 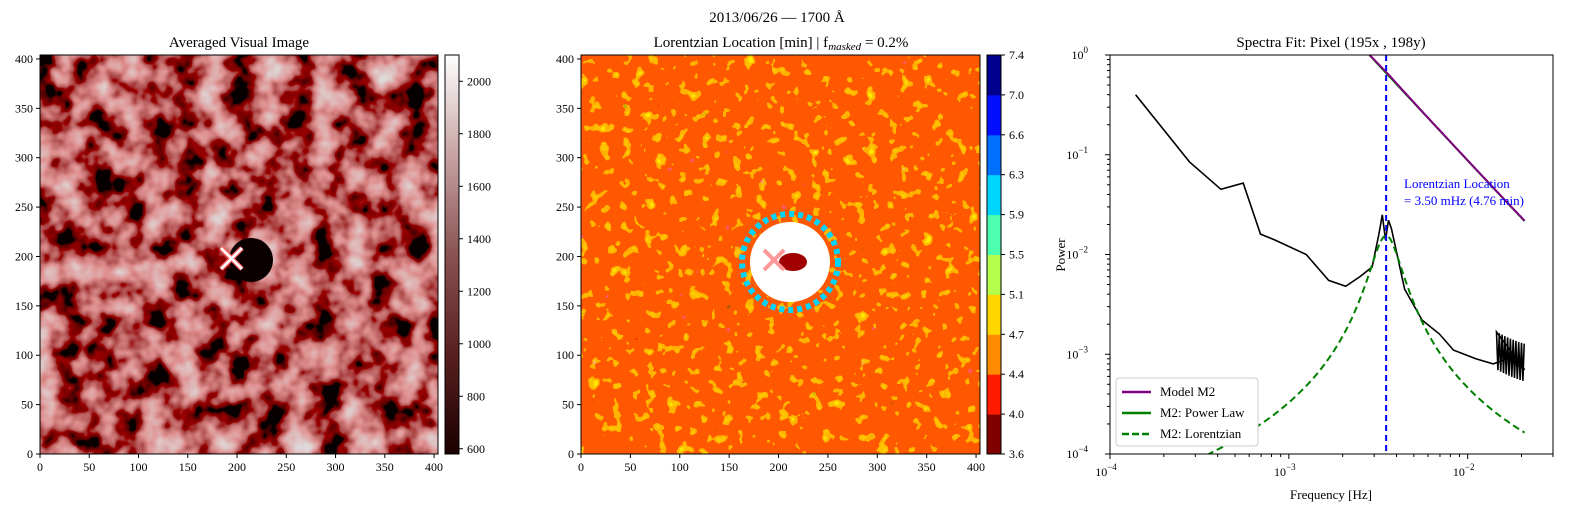 What do you see at coordinates (976, 467) in the screenshot?
I see `p2-x-tick-label: 400` at bounding box center [976, 467].